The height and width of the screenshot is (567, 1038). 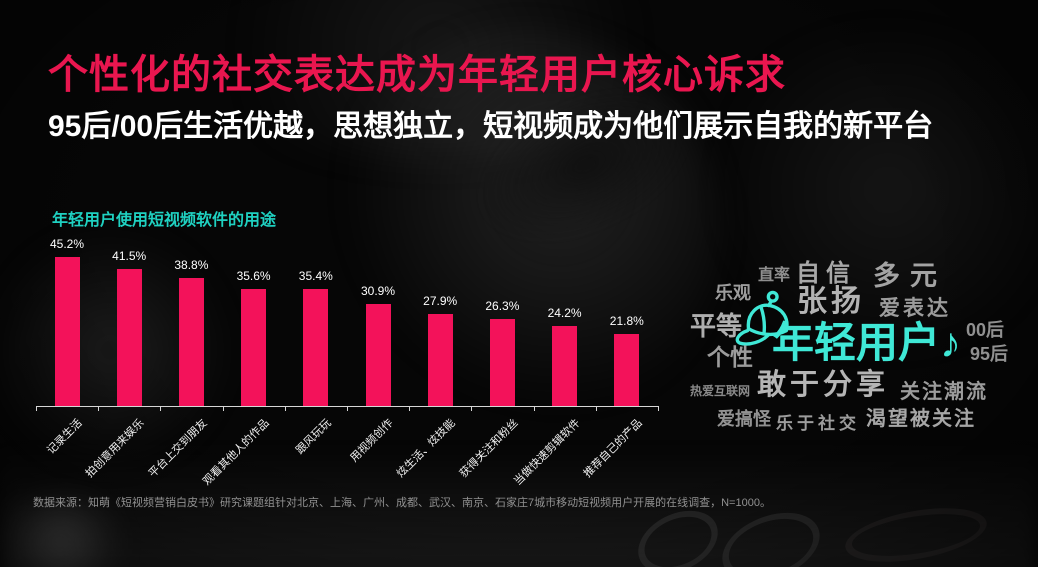 I want to click on bar-value-label: 41.5%, so click(x=129, y=256).